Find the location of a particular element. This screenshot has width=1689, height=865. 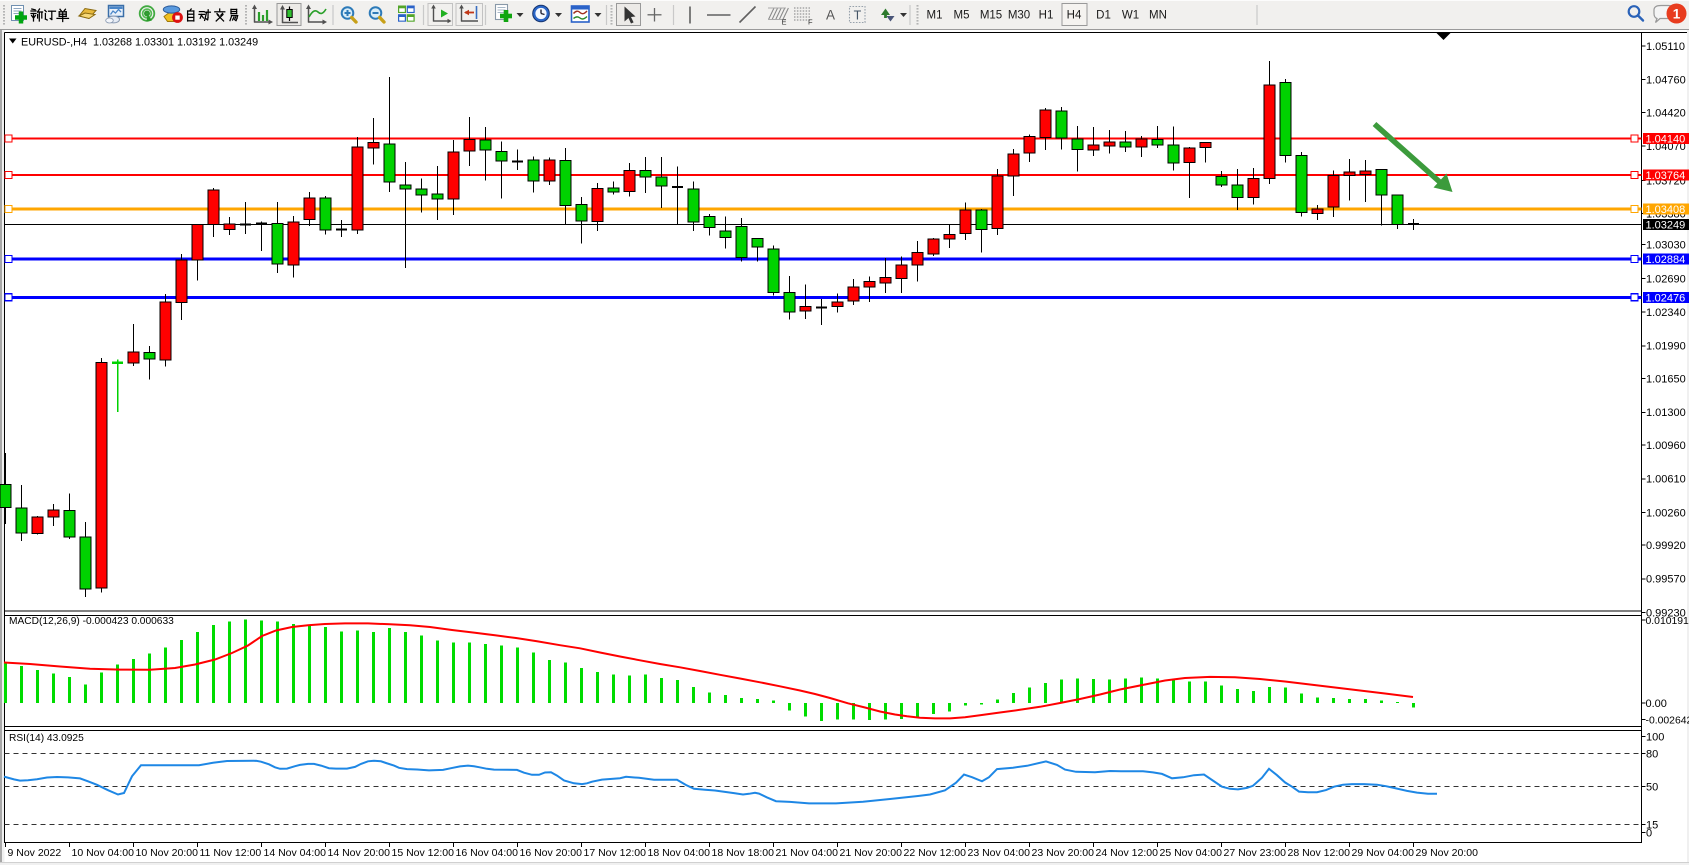

svg-text: H1 is located at coordinates (1046, 16).